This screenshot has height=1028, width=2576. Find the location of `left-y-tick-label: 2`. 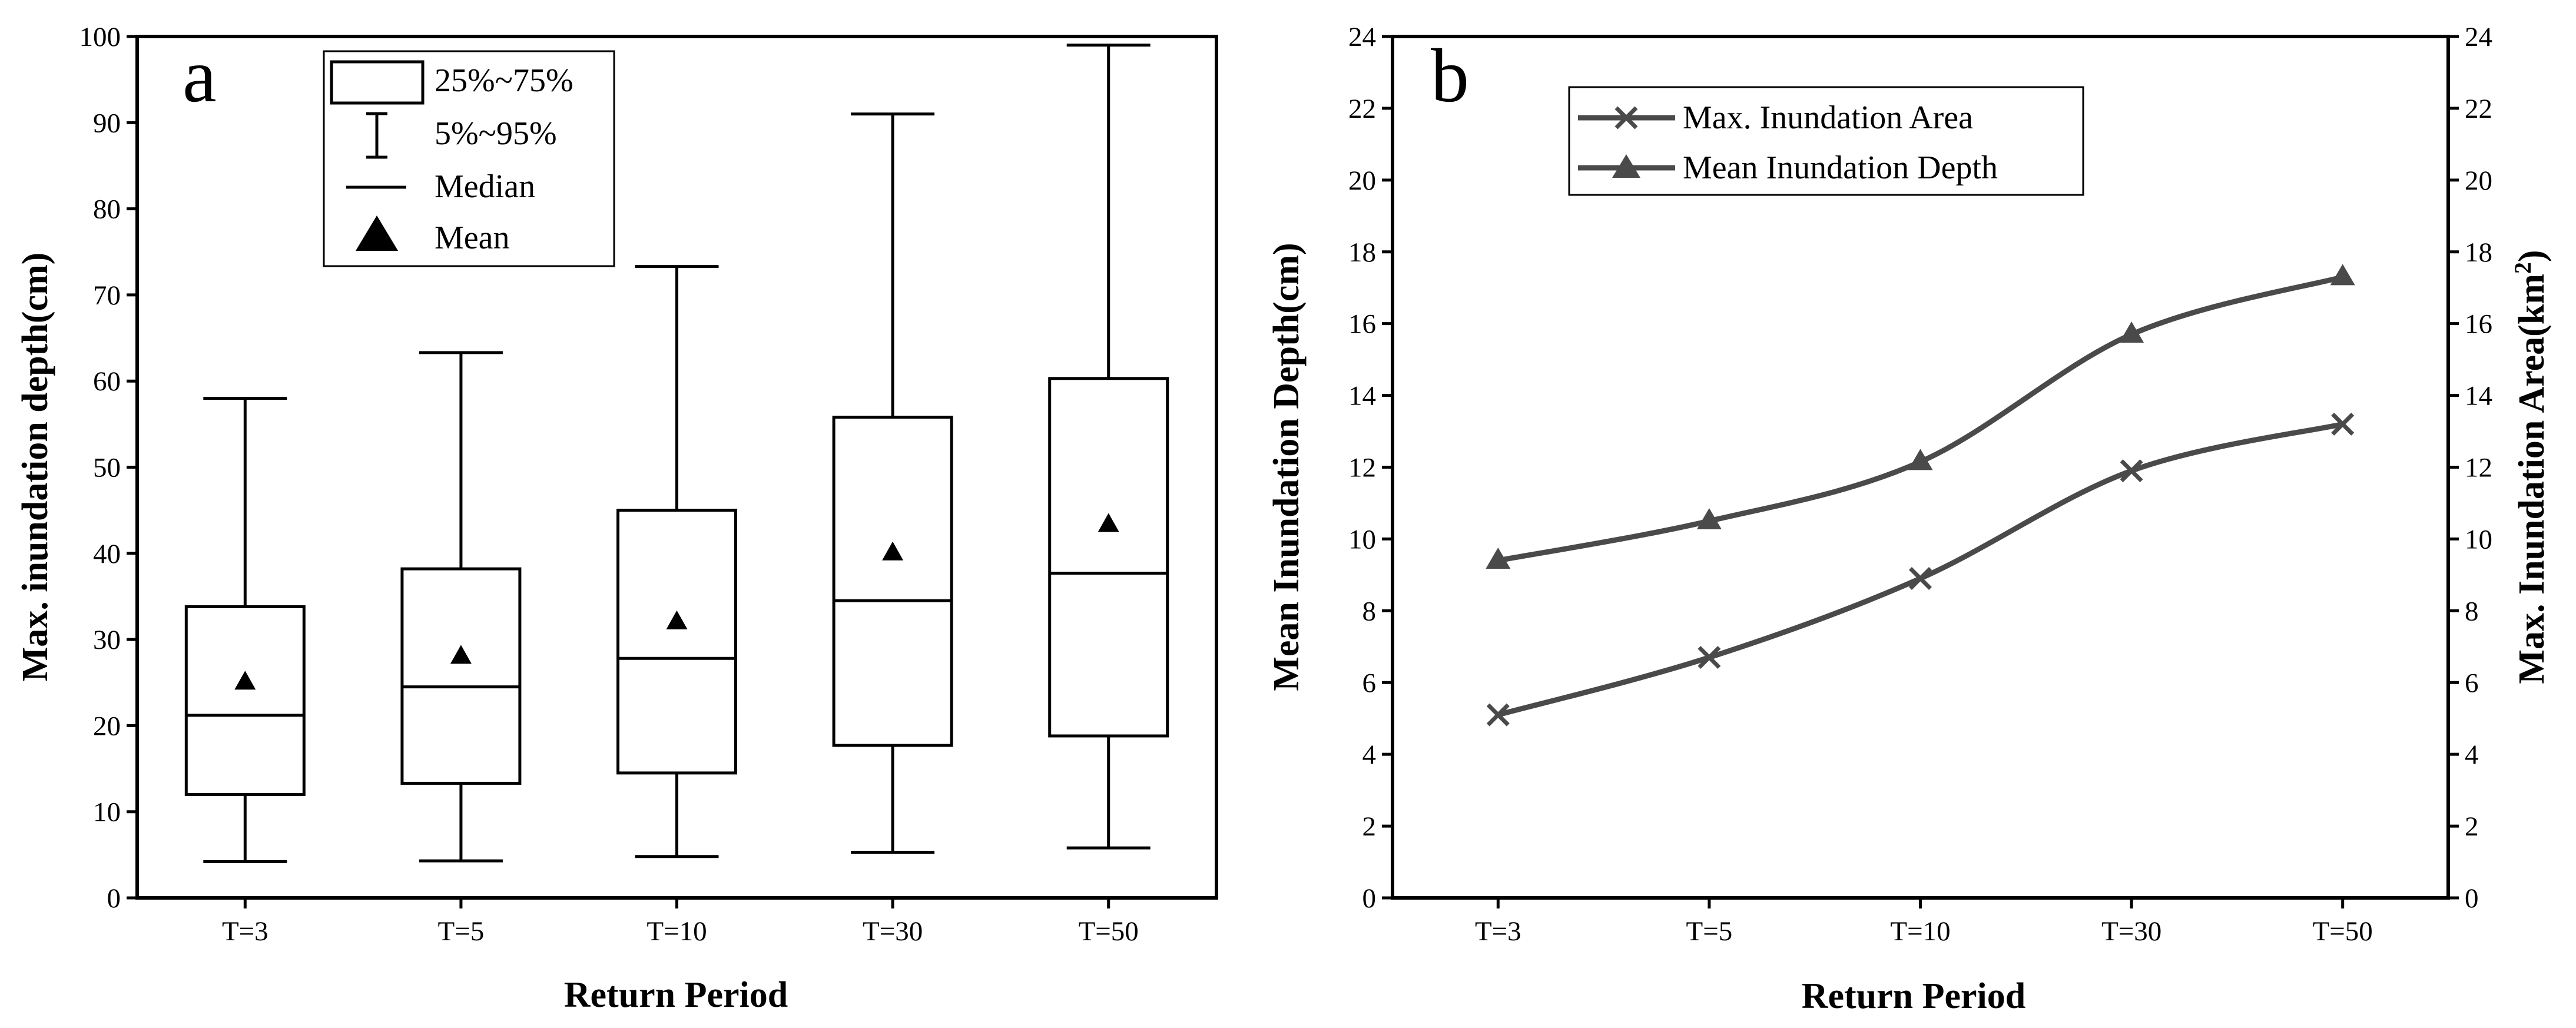

left-y-tick-label: 2 is located at coordinates (1369, 826).